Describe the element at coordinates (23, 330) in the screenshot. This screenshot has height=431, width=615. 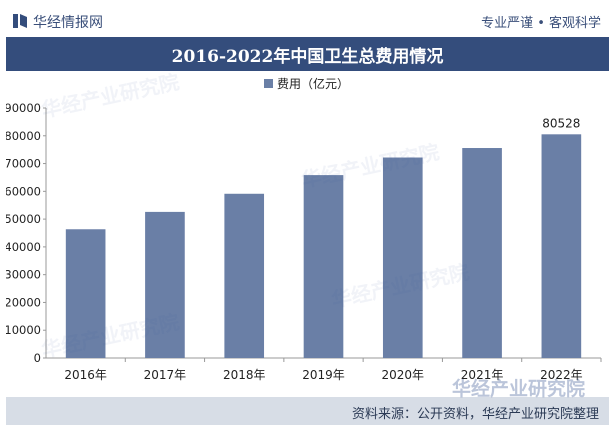
I see `y-tick-label: 10000` at that location.